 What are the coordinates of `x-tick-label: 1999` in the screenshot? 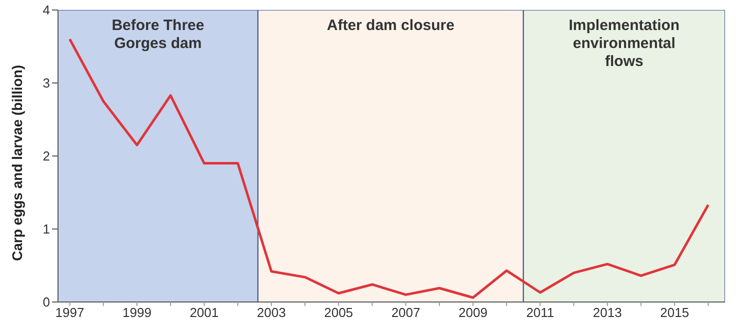 It's located at (137, 312).